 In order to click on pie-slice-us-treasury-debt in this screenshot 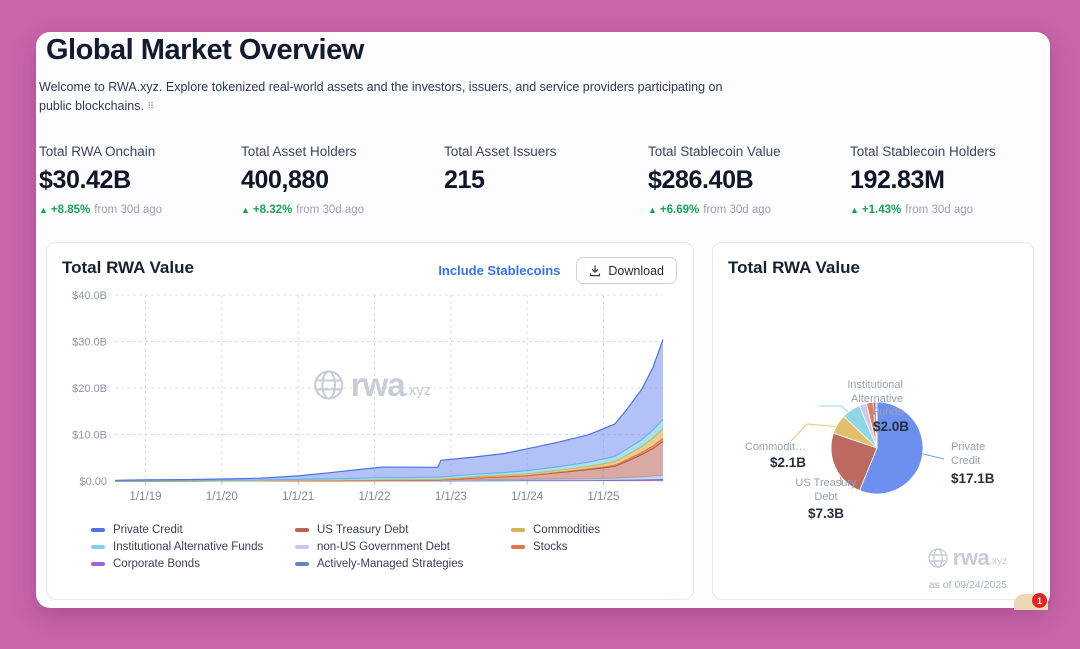, I will do `click(854, 462)`.